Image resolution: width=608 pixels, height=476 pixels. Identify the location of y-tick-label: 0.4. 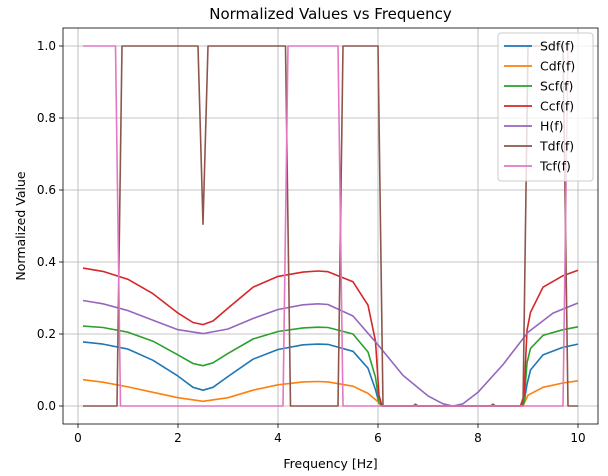
(46, 262).